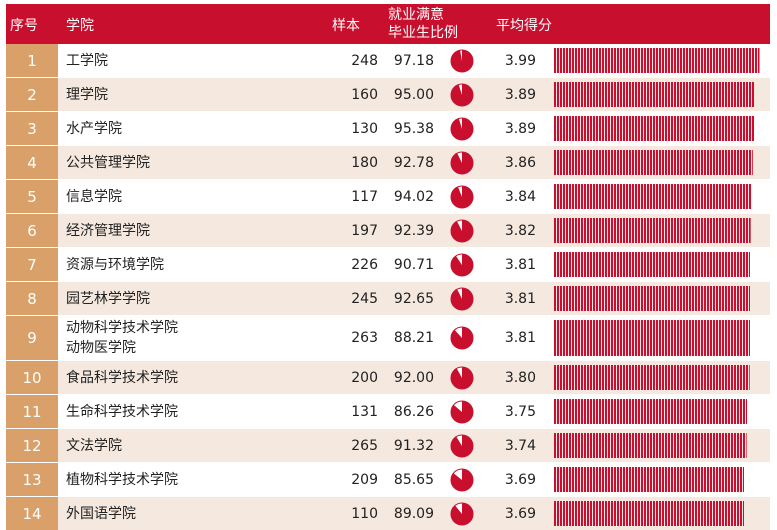 Image resolution: width=777 pixels, height=530 pixels. I want to click on college-name-line: 工学院, so click(87, 61).